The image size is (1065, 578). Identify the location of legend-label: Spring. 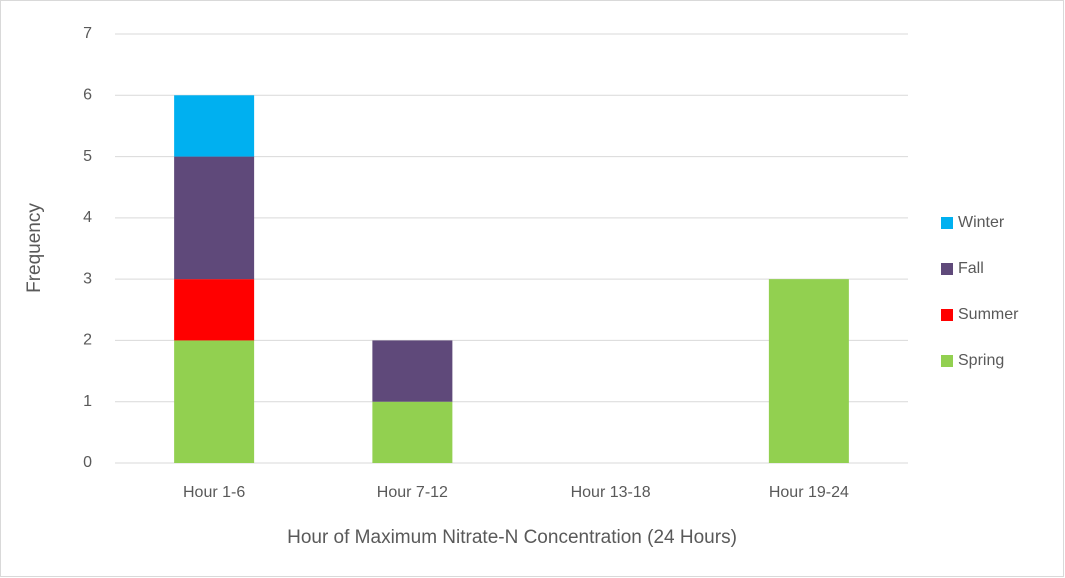
(981, 360).